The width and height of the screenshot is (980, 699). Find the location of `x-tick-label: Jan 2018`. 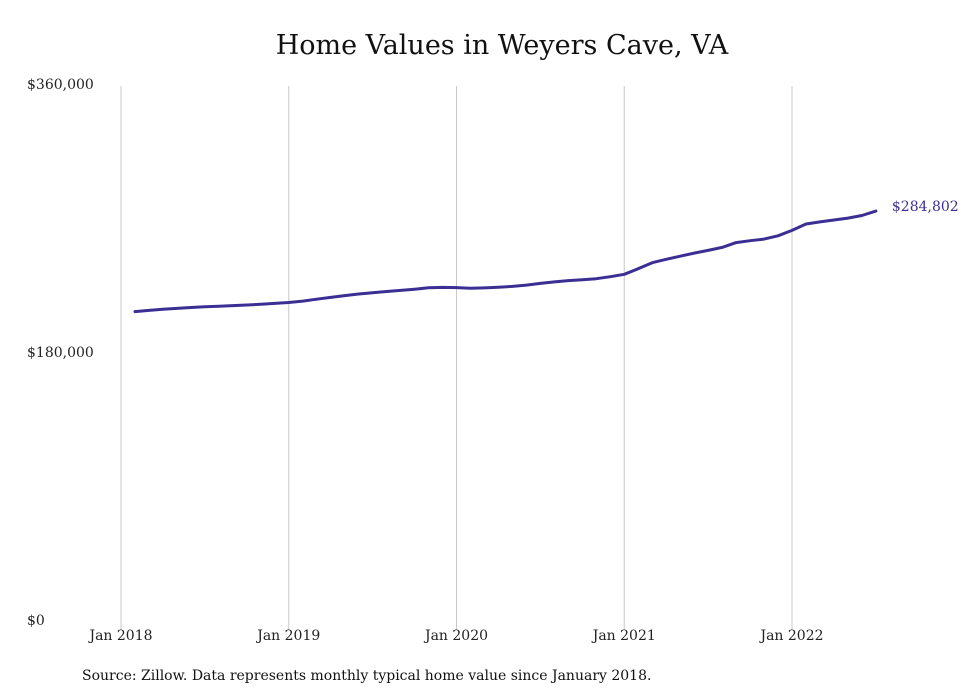

x-tick-label: Jan 2018 is located at coordinates (119, 636).